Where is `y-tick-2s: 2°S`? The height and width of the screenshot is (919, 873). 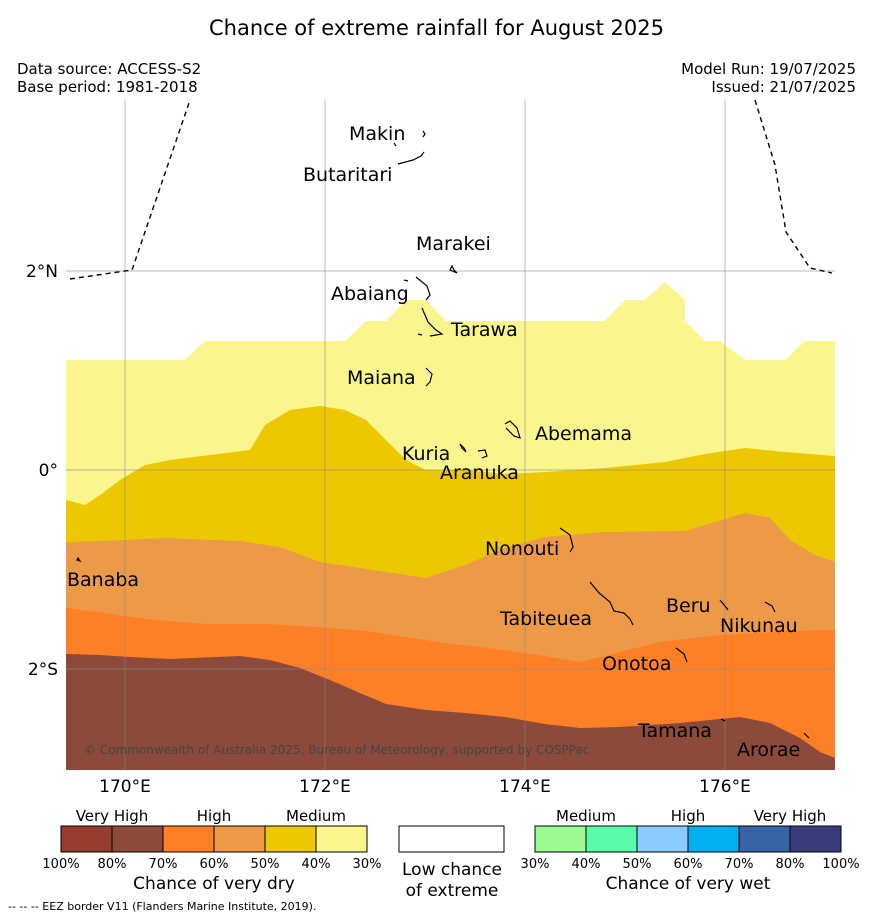 y-tick-2s: 2°S is located at coordinates (43, 670).